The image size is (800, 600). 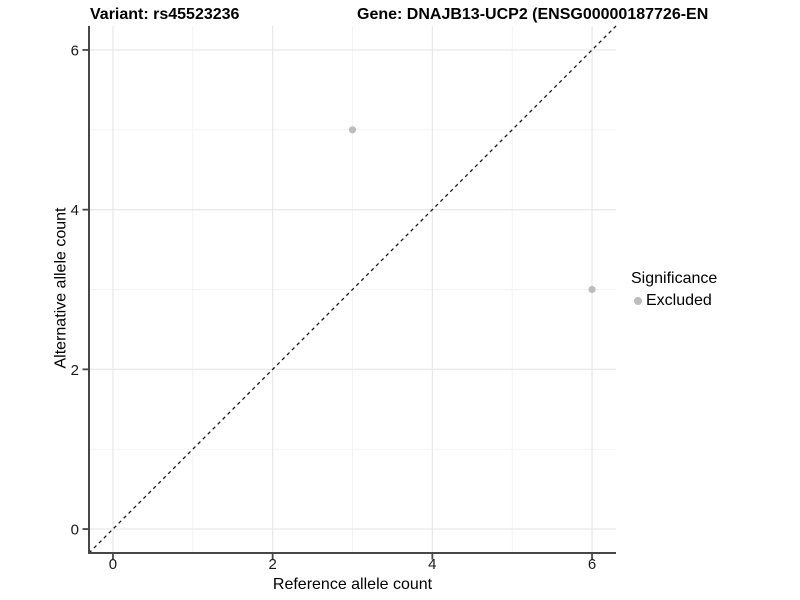 What do you see at coordinates (75, 530) in the screenshot?
I see `y-tick-label: 0` at bounding box center [75, 530].